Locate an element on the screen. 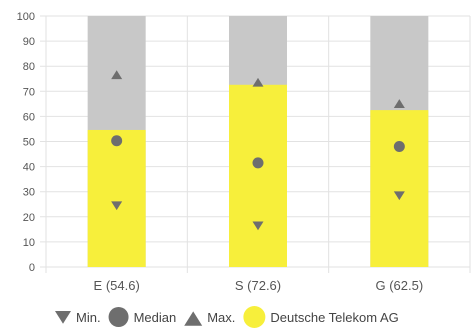 The height and width of the screenshot is (336, 472). y-tick-label: 10 is located at coordinates (29, 243).